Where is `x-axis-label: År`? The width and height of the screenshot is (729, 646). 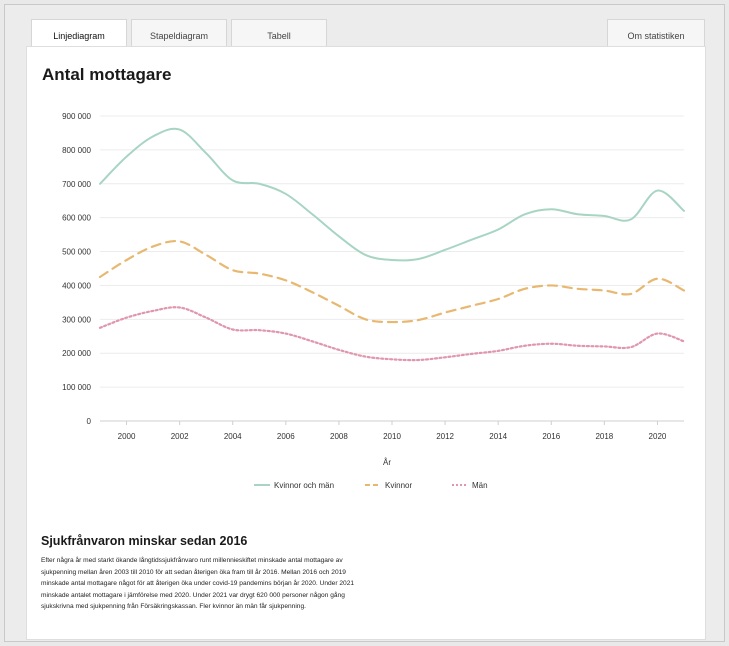 x-axis-label: År is located at coordinates (387, 462).